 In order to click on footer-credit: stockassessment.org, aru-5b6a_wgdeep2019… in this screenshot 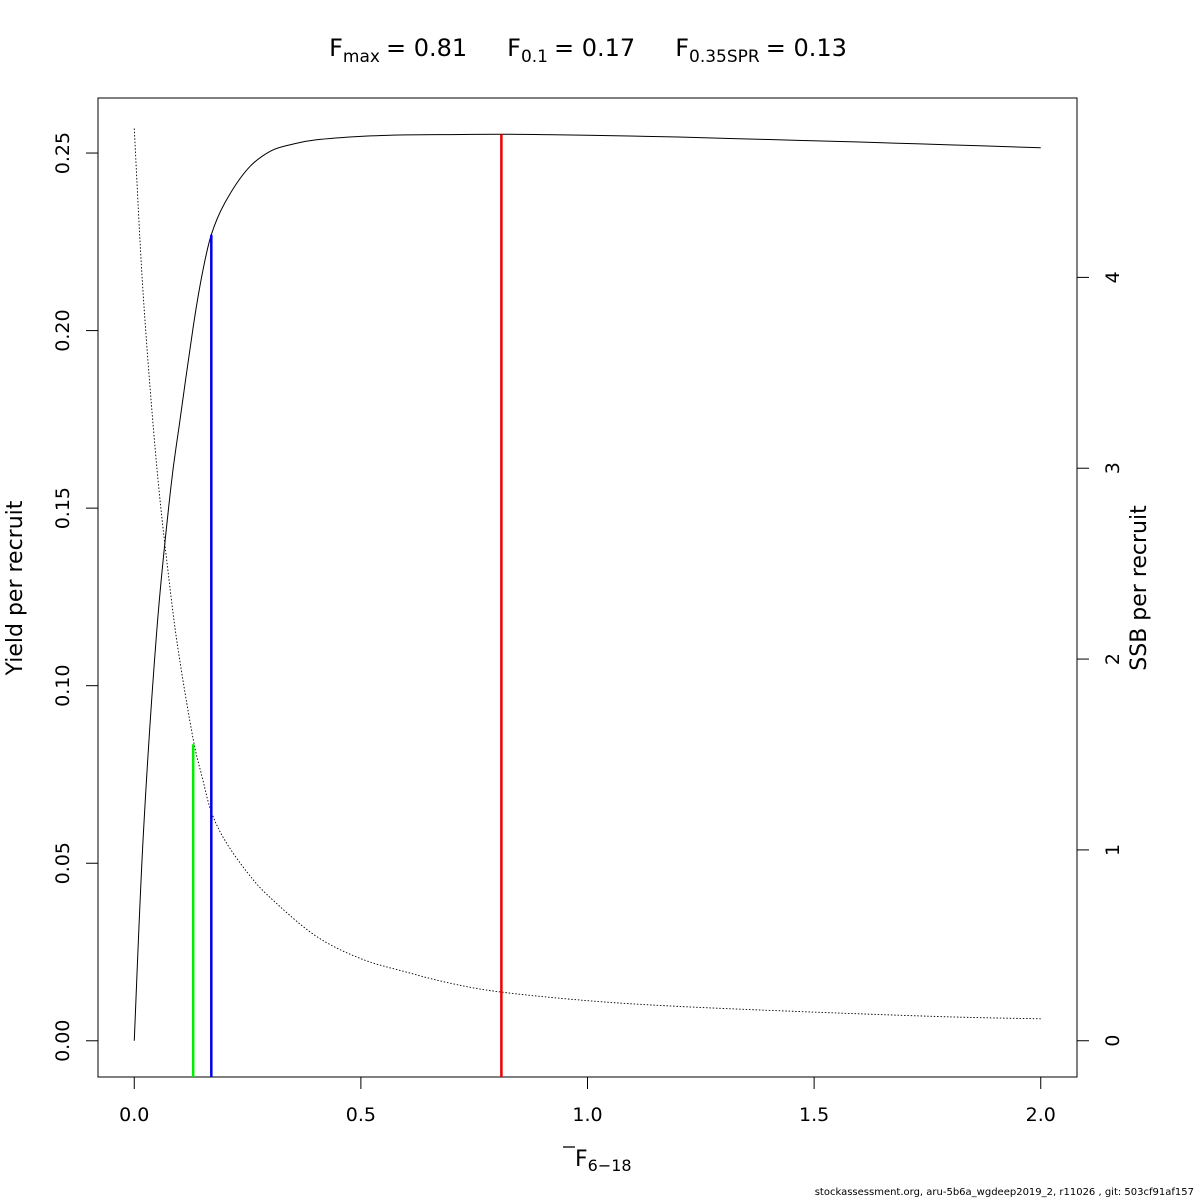, I will do `click(1004, 1192)`.